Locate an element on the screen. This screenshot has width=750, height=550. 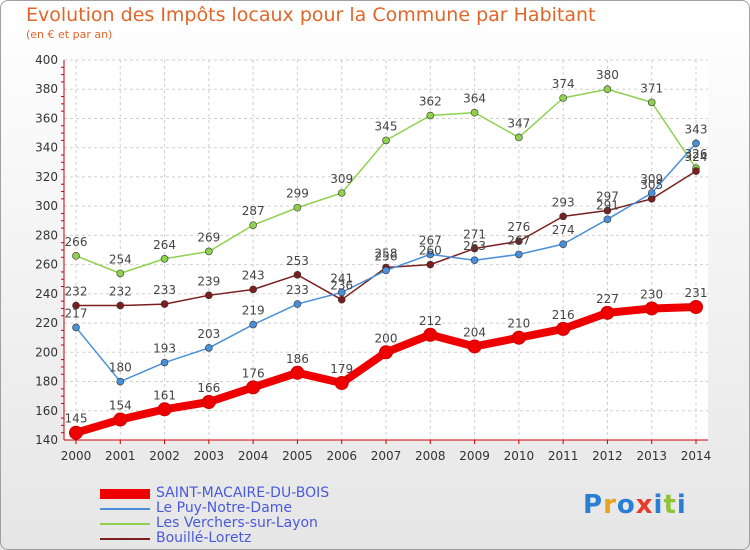
y-tick-label: 240 is located at coordinates (46, 294).